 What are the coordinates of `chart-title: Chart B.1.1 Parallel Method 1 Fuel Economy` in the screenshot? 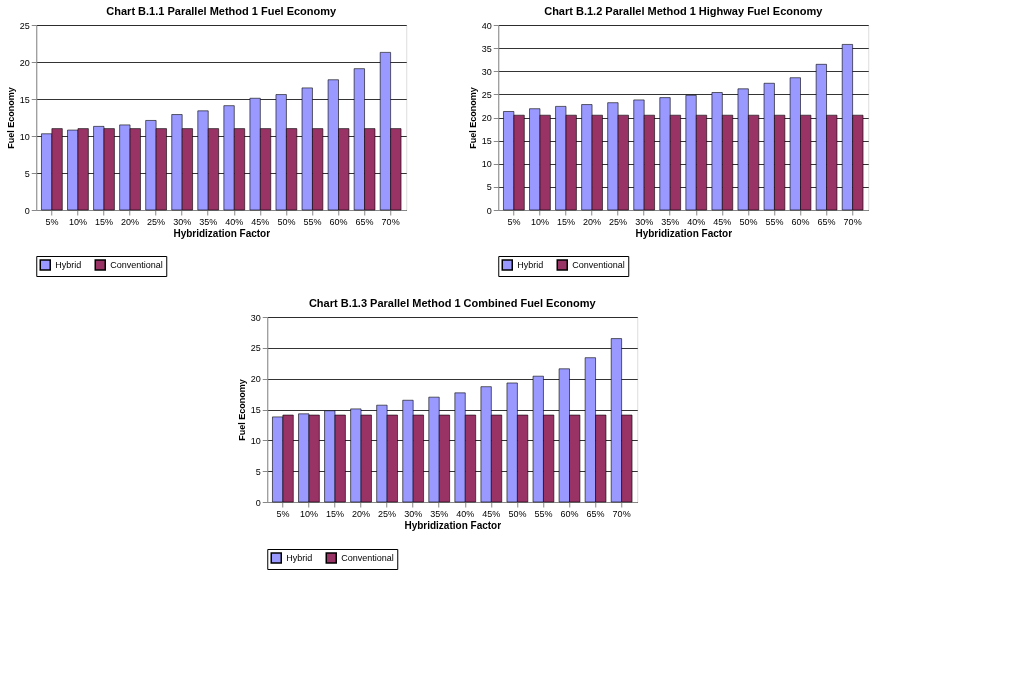 It's located at (222, 11).